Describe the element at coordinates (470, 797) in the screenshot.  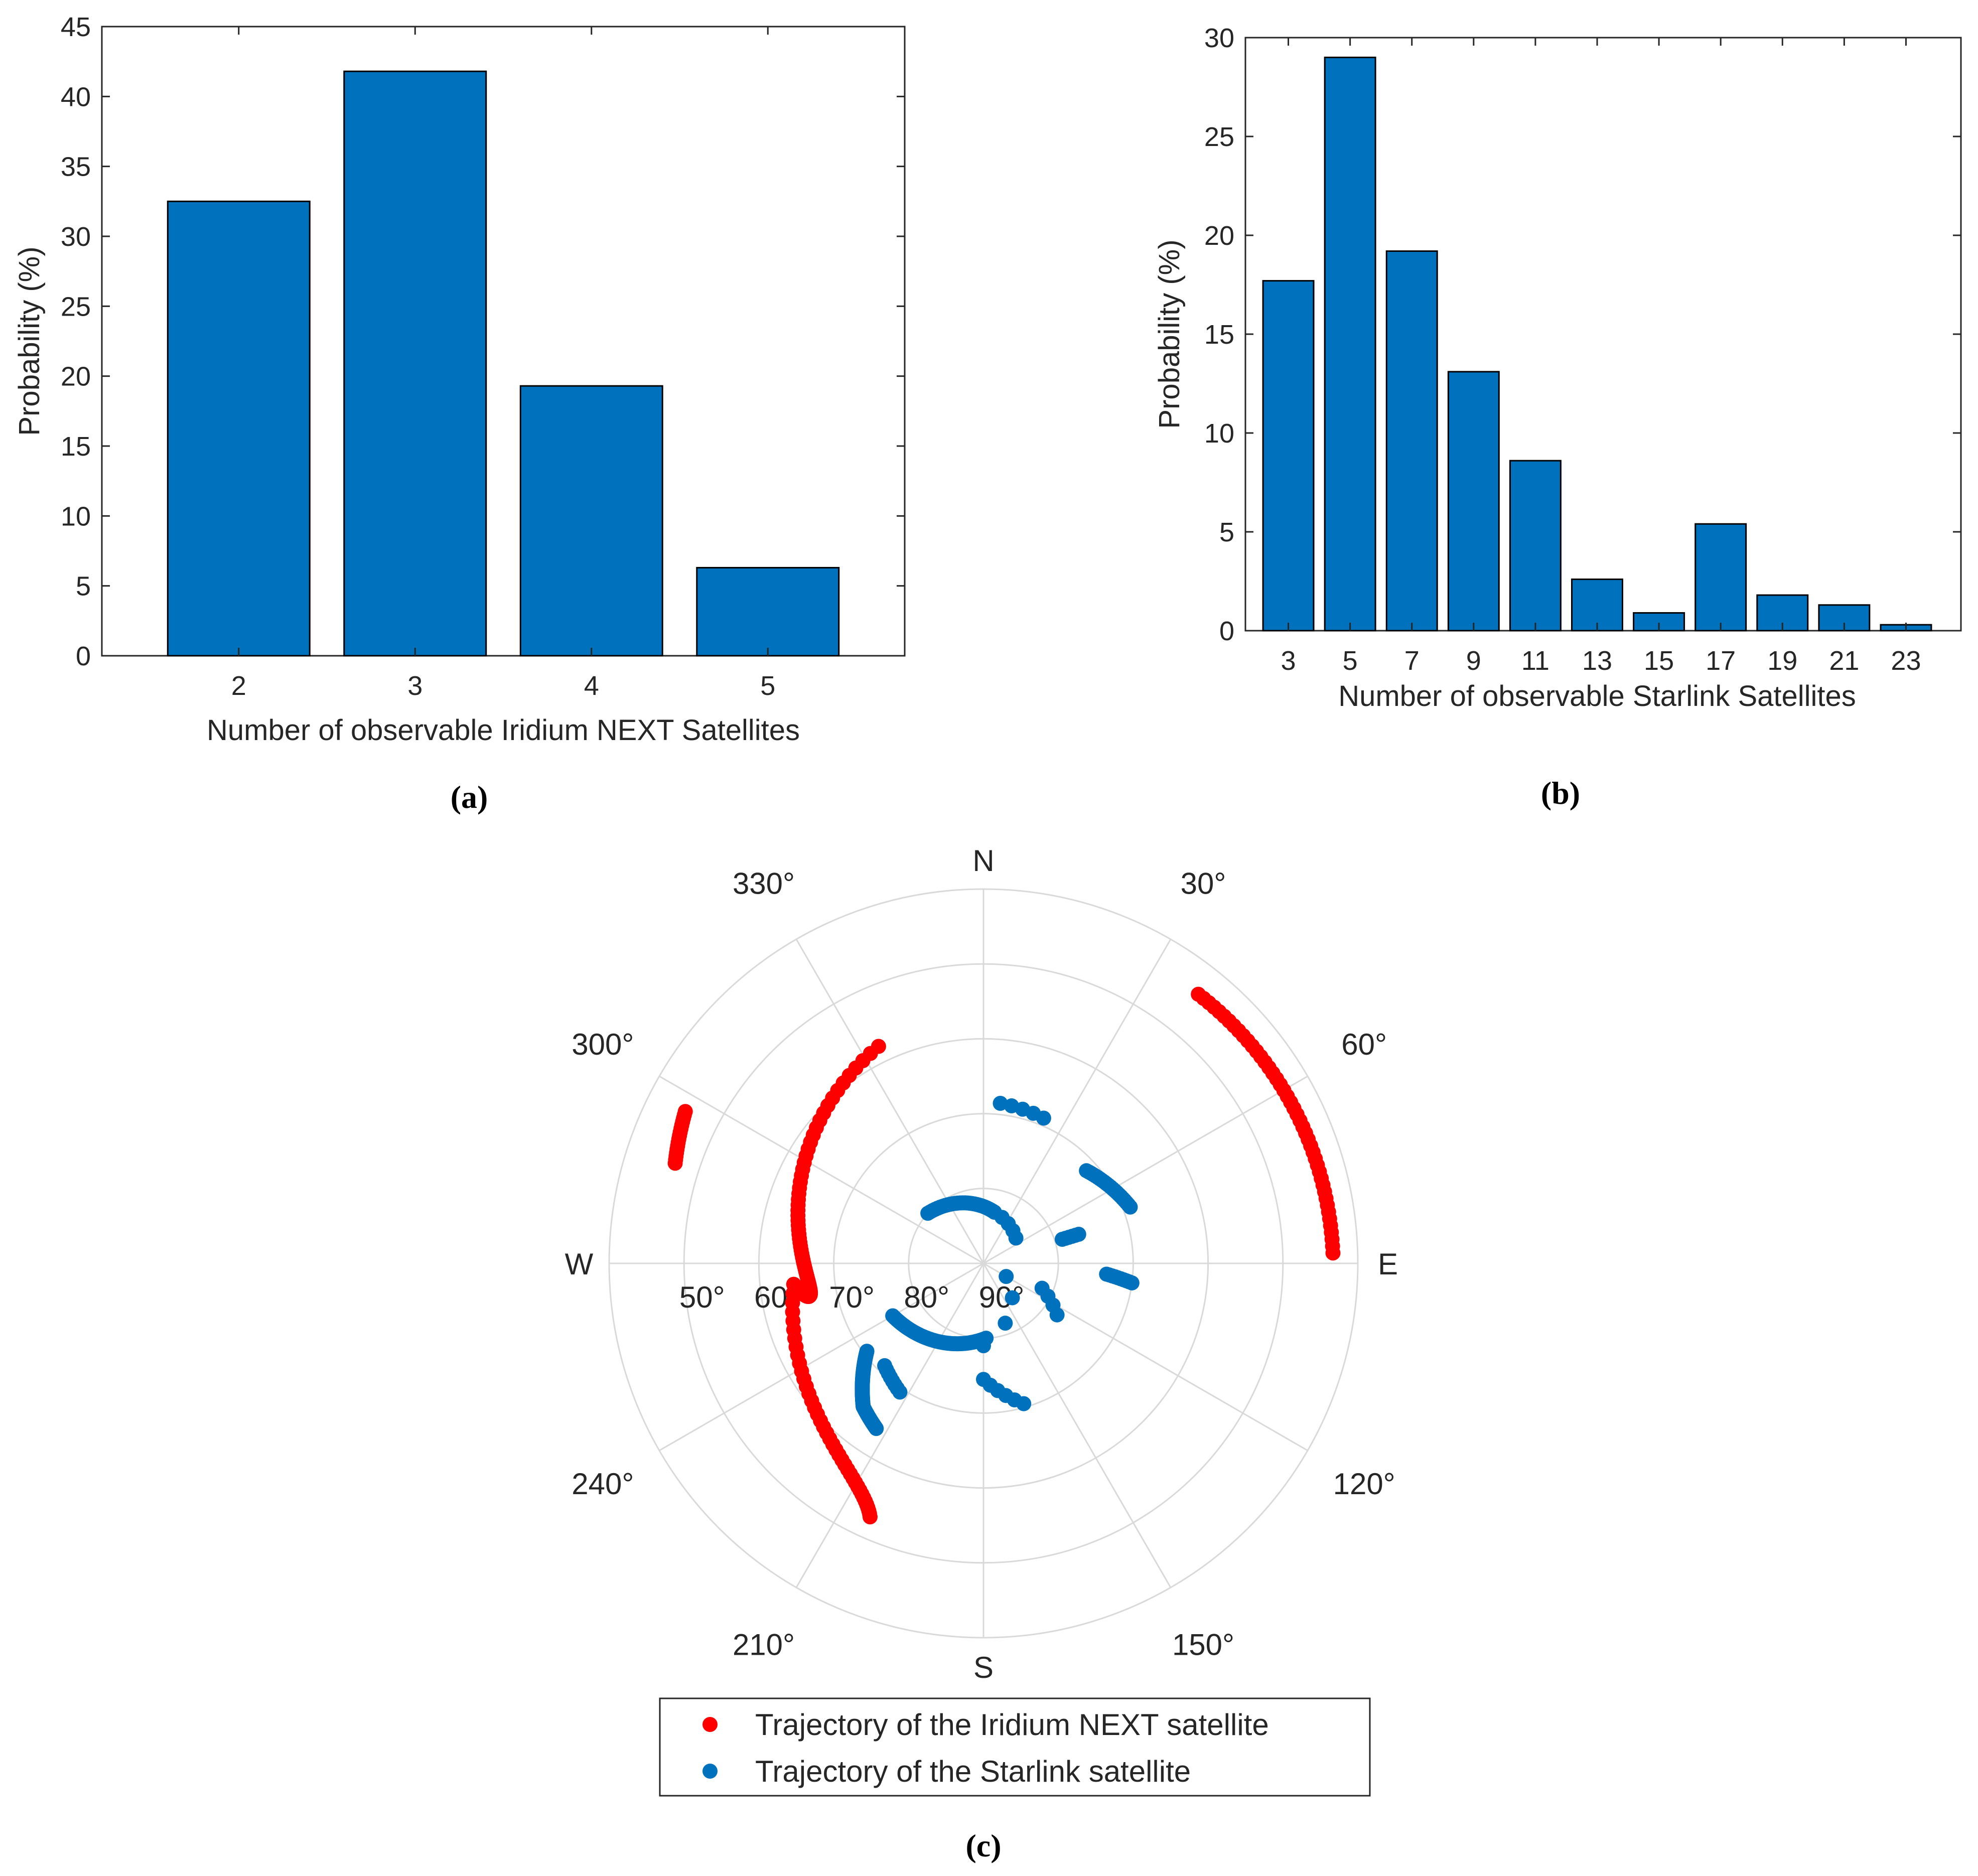
I see `chart-a-caption: (a)` at that location.